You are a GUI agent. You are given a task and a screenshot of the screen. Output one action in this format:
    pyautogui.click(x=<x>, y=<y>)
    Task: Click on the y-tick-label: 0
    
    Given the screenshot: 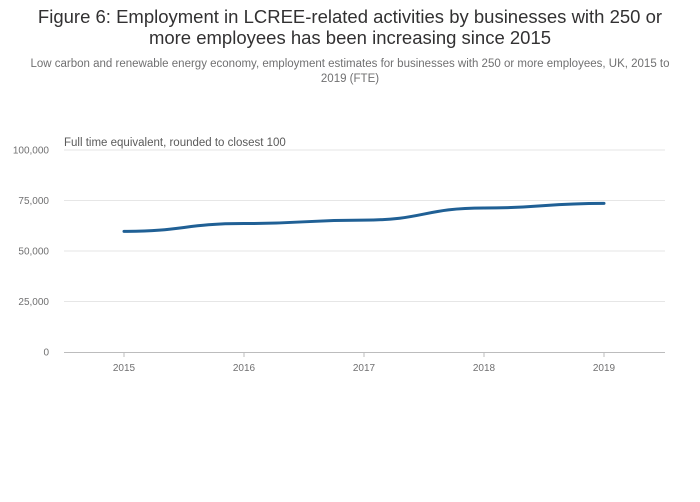 What is the action you would take?
    pyautogui.click(x=46, y=353)
    